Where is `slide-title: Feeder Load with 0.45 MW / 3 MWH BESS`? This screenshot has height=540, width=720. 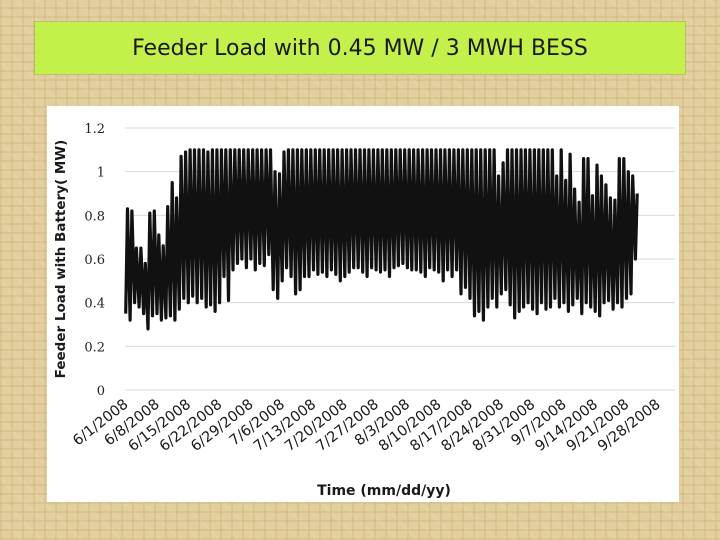 slide-title: Feeder Load with 0.45 MW / 3 MWH BESS is located at coordinates (360, 48).